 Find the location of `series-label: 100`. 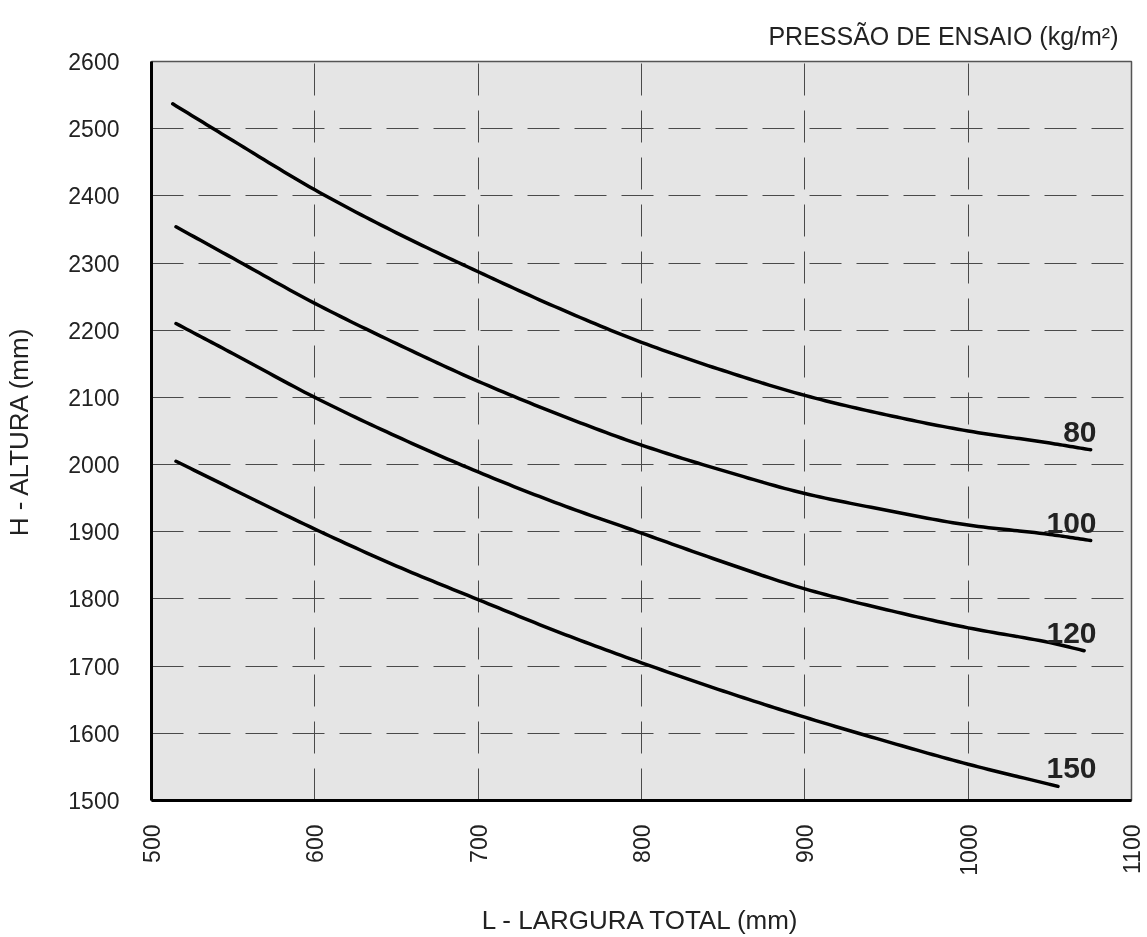

series-label: 100 is located at coordinates (1071, 522).